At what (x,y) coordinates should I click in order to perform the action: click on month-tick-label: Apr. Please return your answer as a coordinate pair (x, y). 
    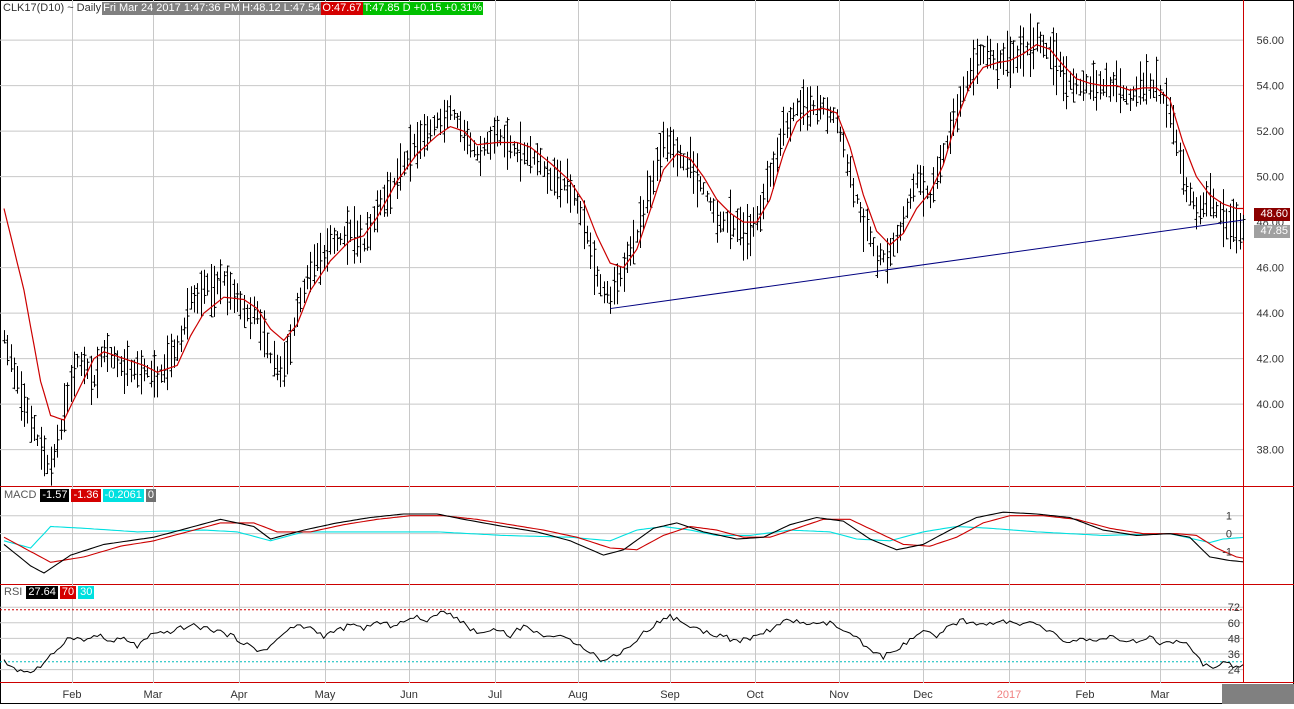
    Looking at the image, I should click on (238, 695).